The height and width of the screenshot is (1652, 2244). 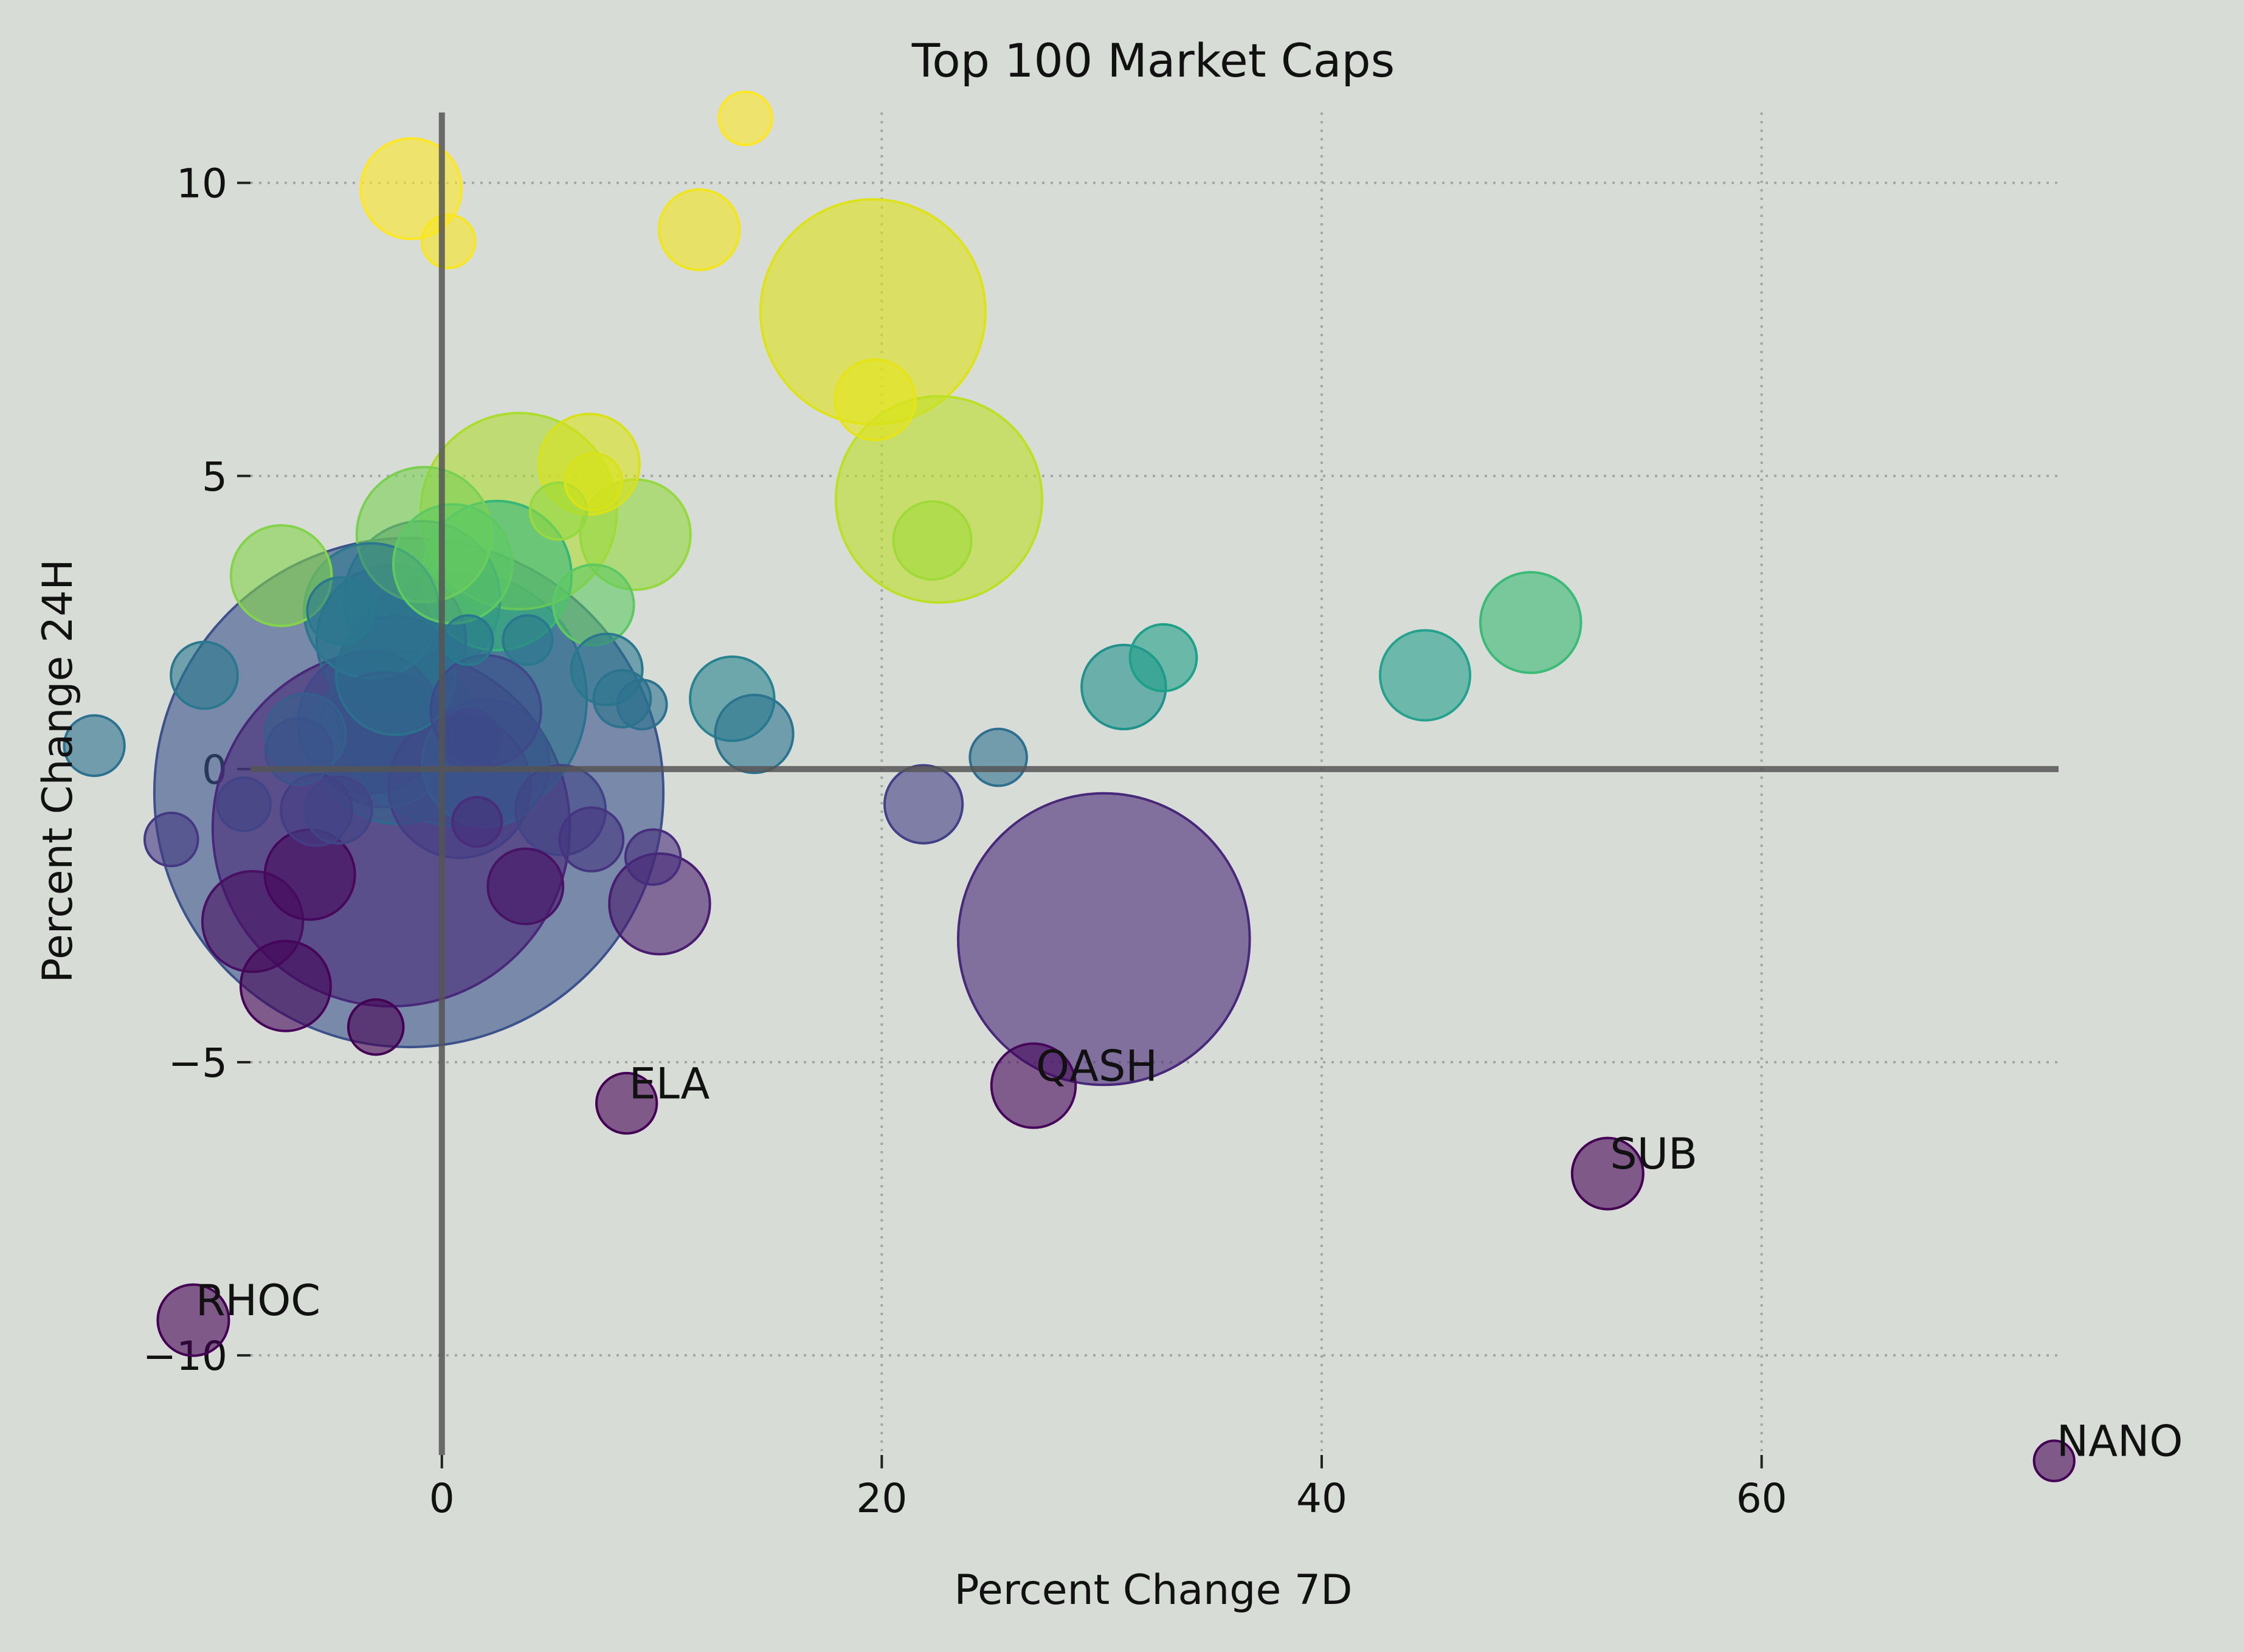 I want to click on annotation-label: ELA, so click(x=669, y=1083).